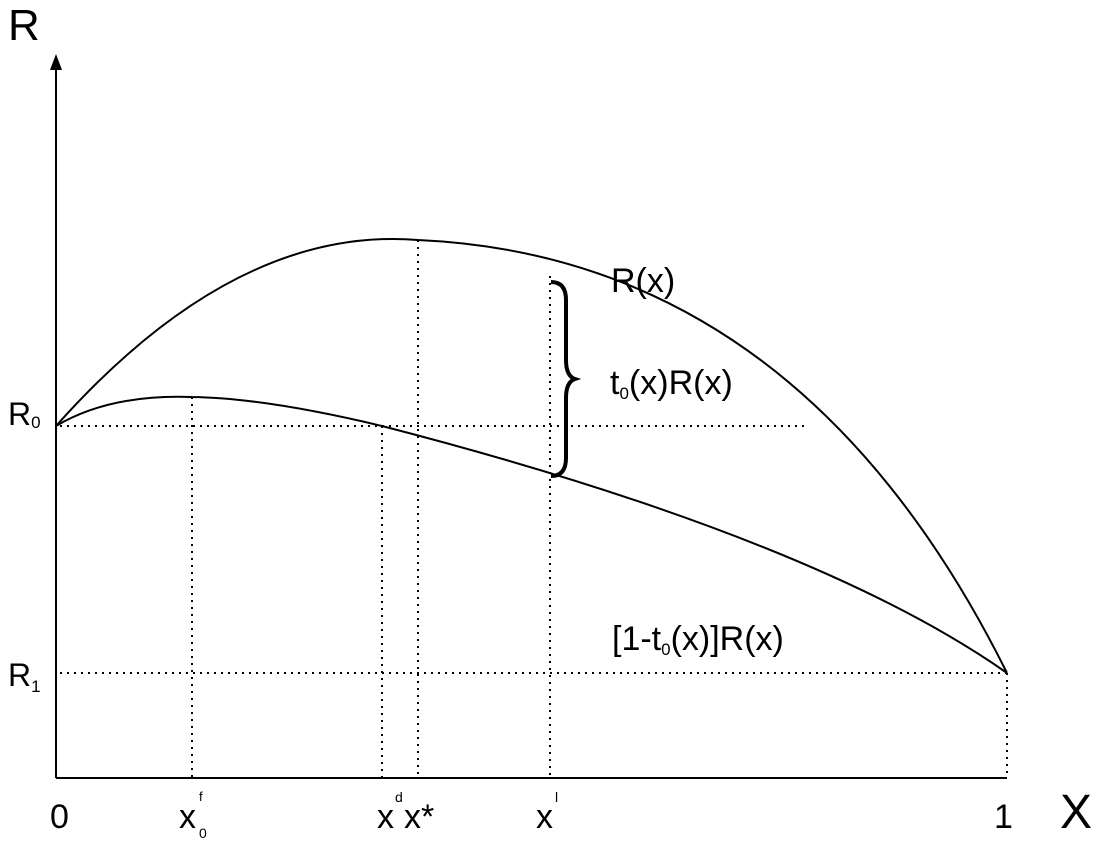 This screenshot has height=841, width=1099. I want to click on lower-label-post: (x)]R(x), so click(727, 639).